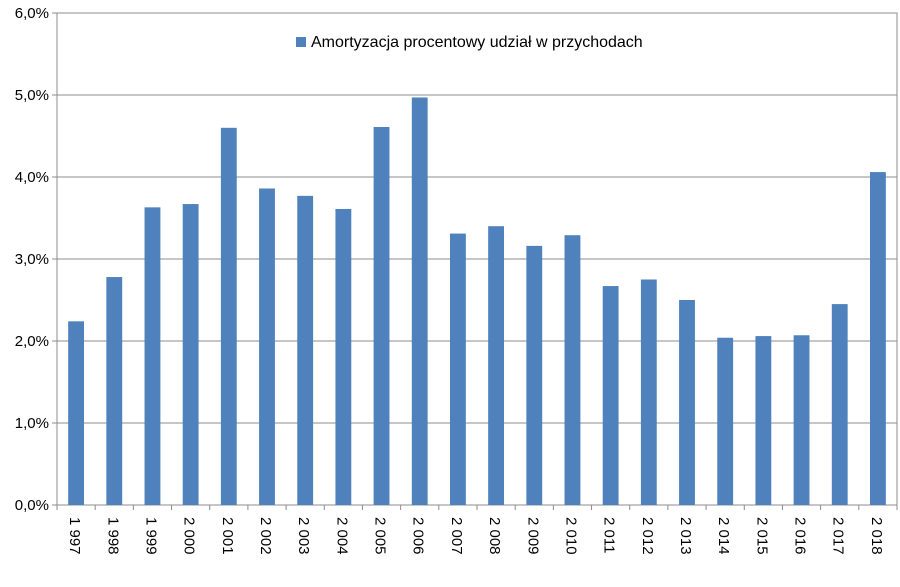 This screenshot has width=900, height=587. What do you see at coordinates (800, 536) in the screenshot?
I see `x-tick-label: 2 016` at bounding box center [800, 536].